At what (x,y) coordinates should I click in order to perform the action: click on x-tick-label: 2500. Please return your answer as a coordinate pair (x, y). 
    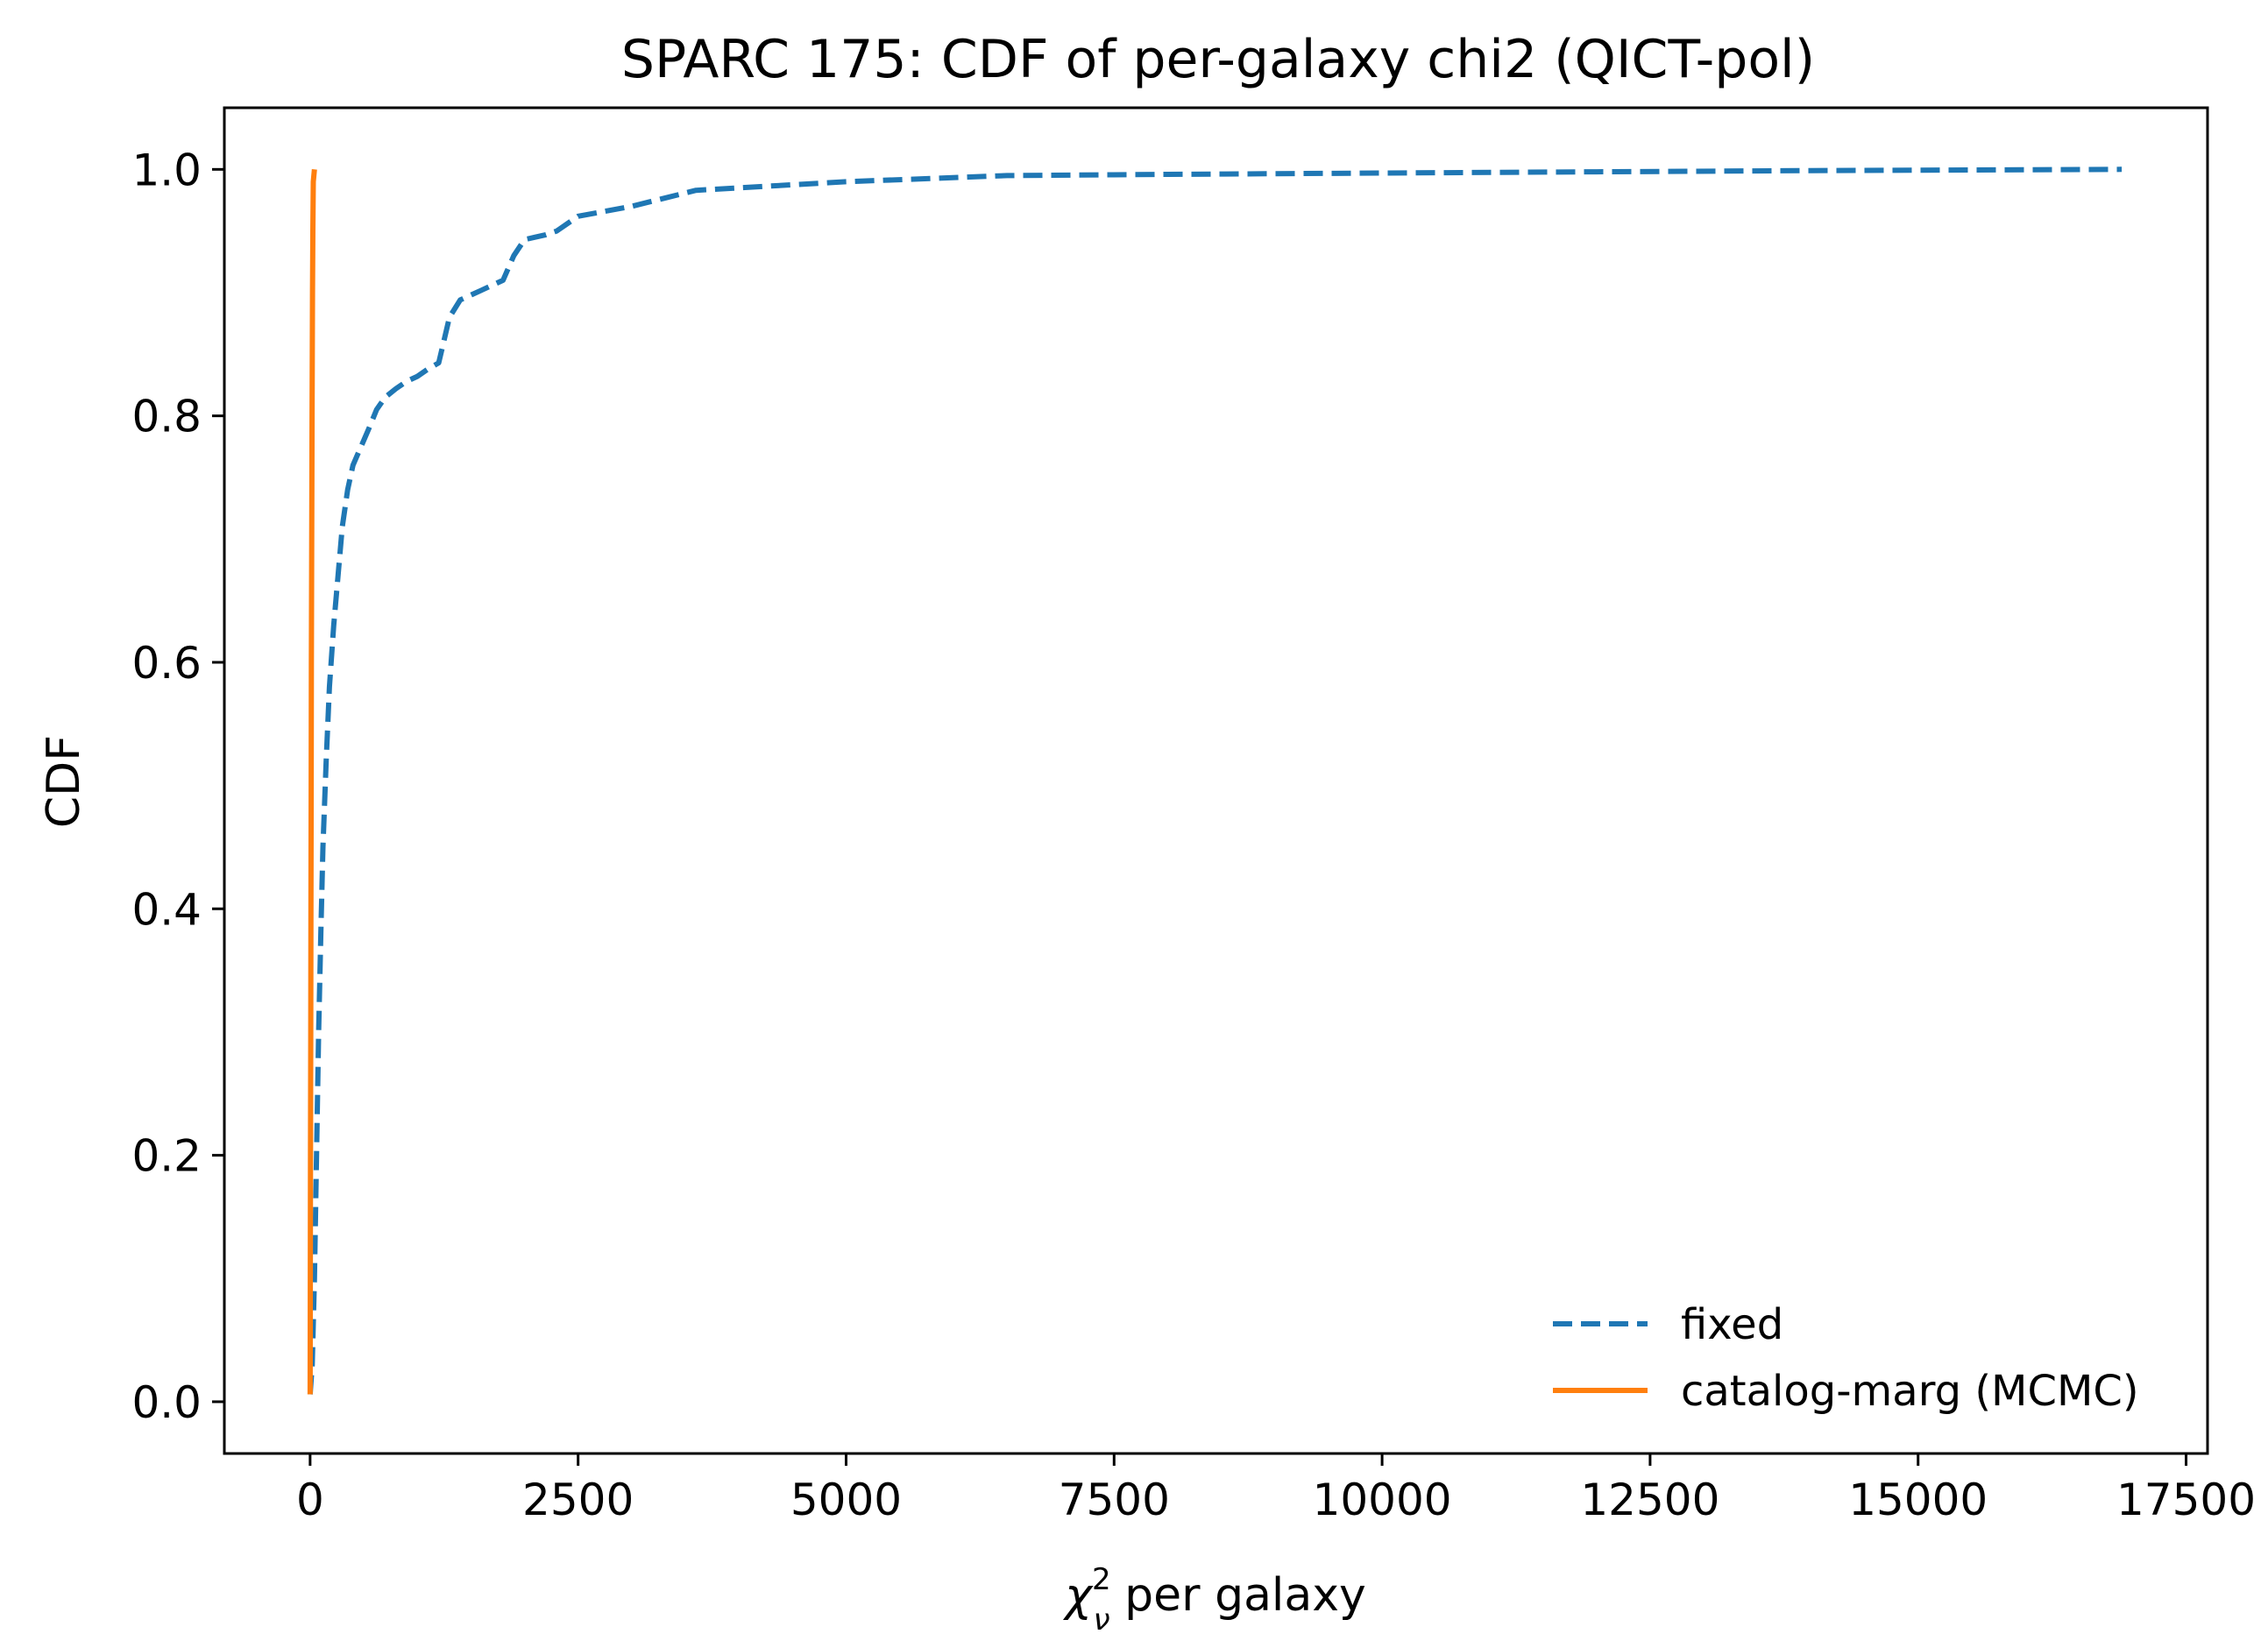
    Looking at the image, I should click on (578, 1500).